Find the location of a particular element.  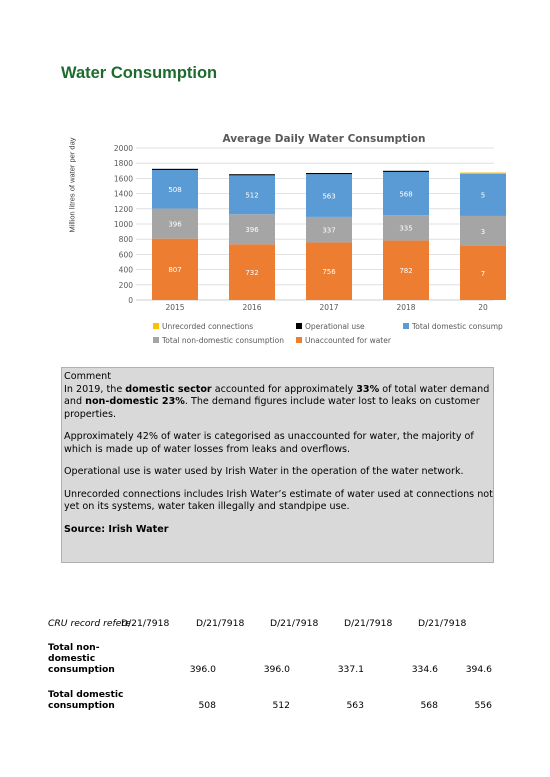

data-label: 3 is located at coordinates (483, 232).